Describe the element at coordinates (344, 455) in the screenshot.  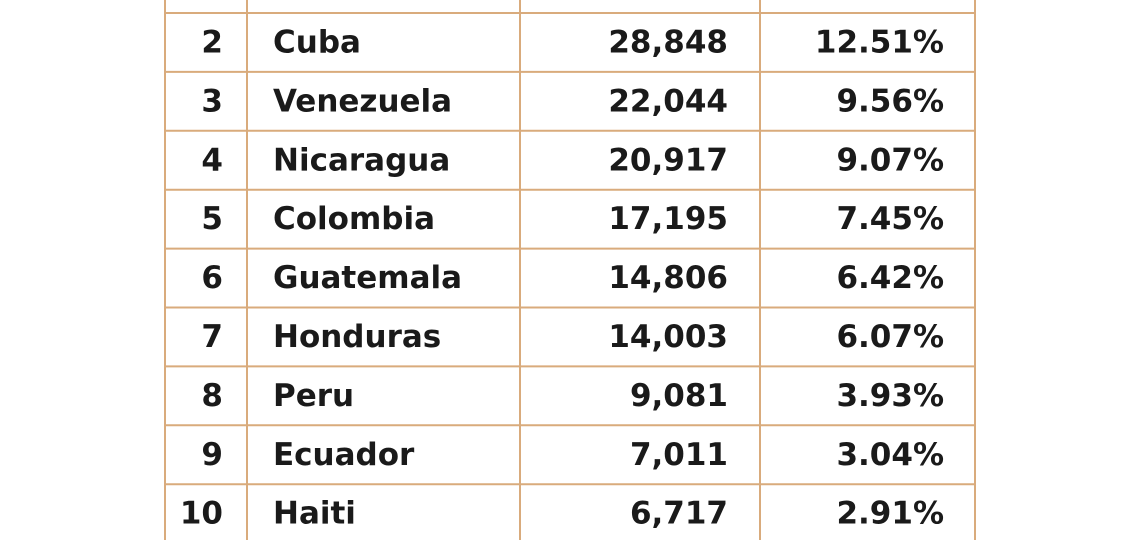
I see `country-cell: Ecuador` at that location.